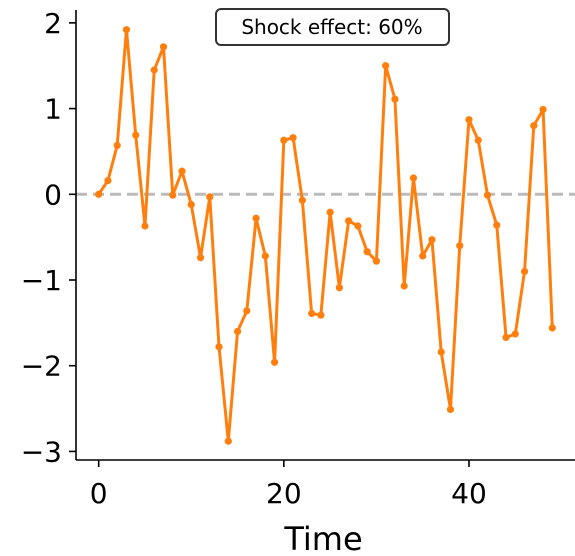 The image size is (575, 556). I want to click on annotation-text: Shock effect: 60%, so click(331, 27).